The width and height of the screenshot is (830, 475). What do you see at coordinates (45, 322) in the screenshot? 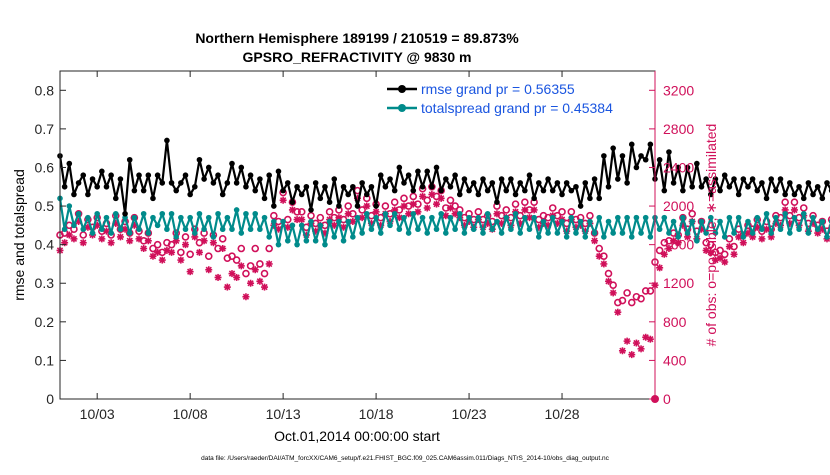
I see `y-left-tick-label: 0.2` at bounding box center [45, 322].